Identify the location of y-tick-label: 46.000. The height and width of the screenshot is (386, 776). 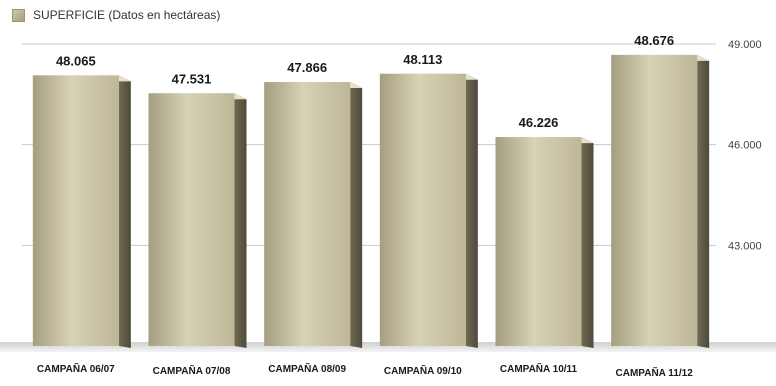
(745, 146).